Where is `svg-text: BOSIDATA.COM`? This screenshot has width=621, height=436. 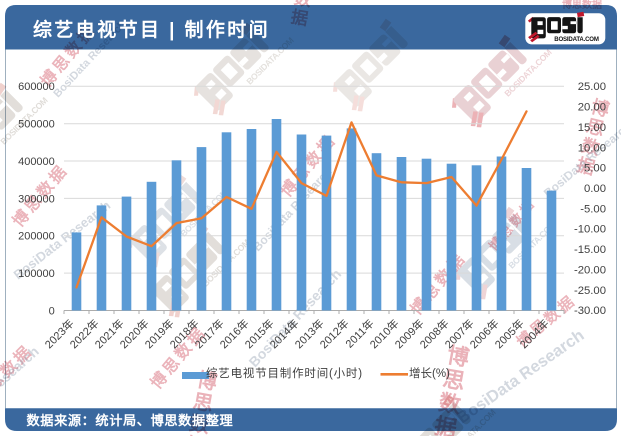
svg-text: BOSIDATA.COM is located at coordinates (576, 39).